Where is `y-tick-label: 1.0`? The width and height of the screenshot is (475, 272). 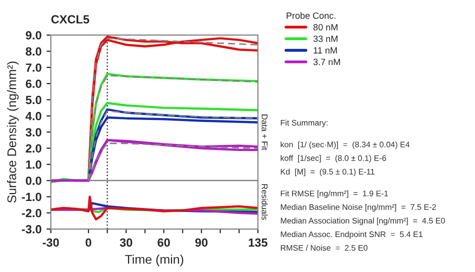
y-tick-label: 1.0 is located at coordinates (34, 164).